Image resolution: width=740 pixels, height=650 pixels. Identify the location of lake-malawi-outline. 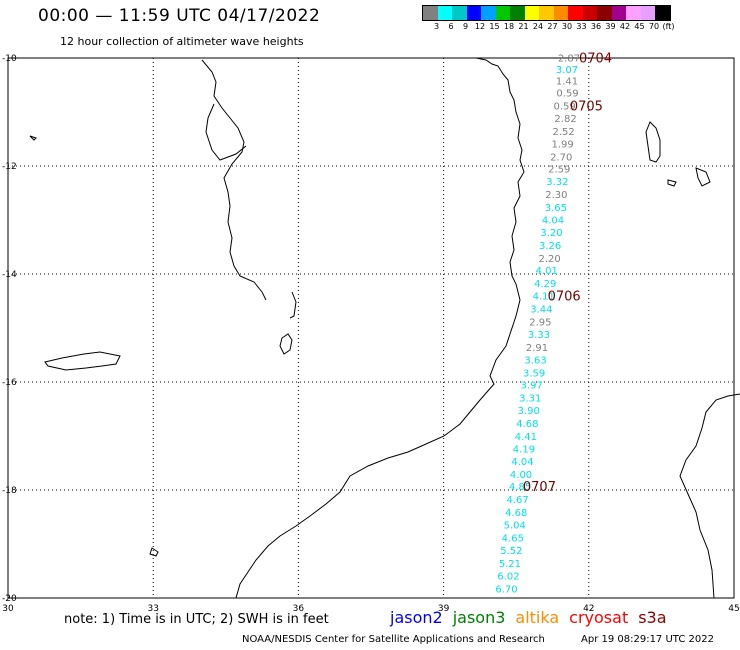
(234, 180).